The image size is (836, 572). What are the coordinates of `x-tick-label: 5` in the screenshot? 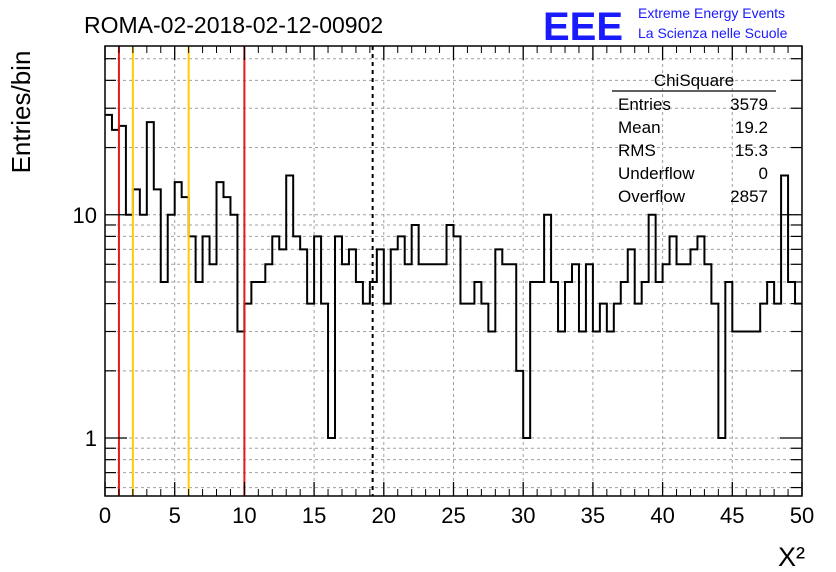 It's located at (175, 515).